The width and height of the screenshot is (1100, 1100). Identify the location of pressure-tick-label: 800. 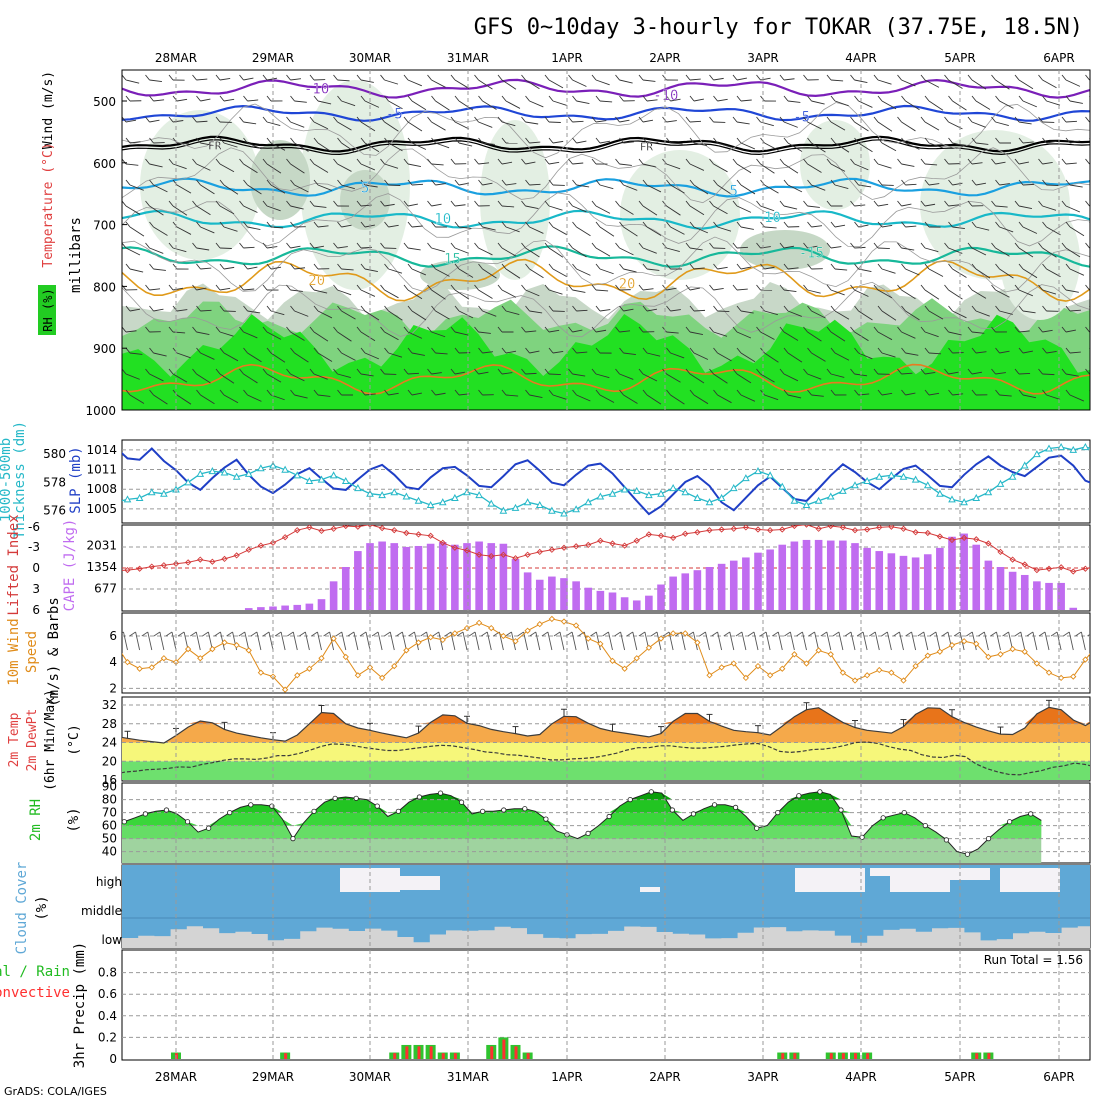
(104, 287).